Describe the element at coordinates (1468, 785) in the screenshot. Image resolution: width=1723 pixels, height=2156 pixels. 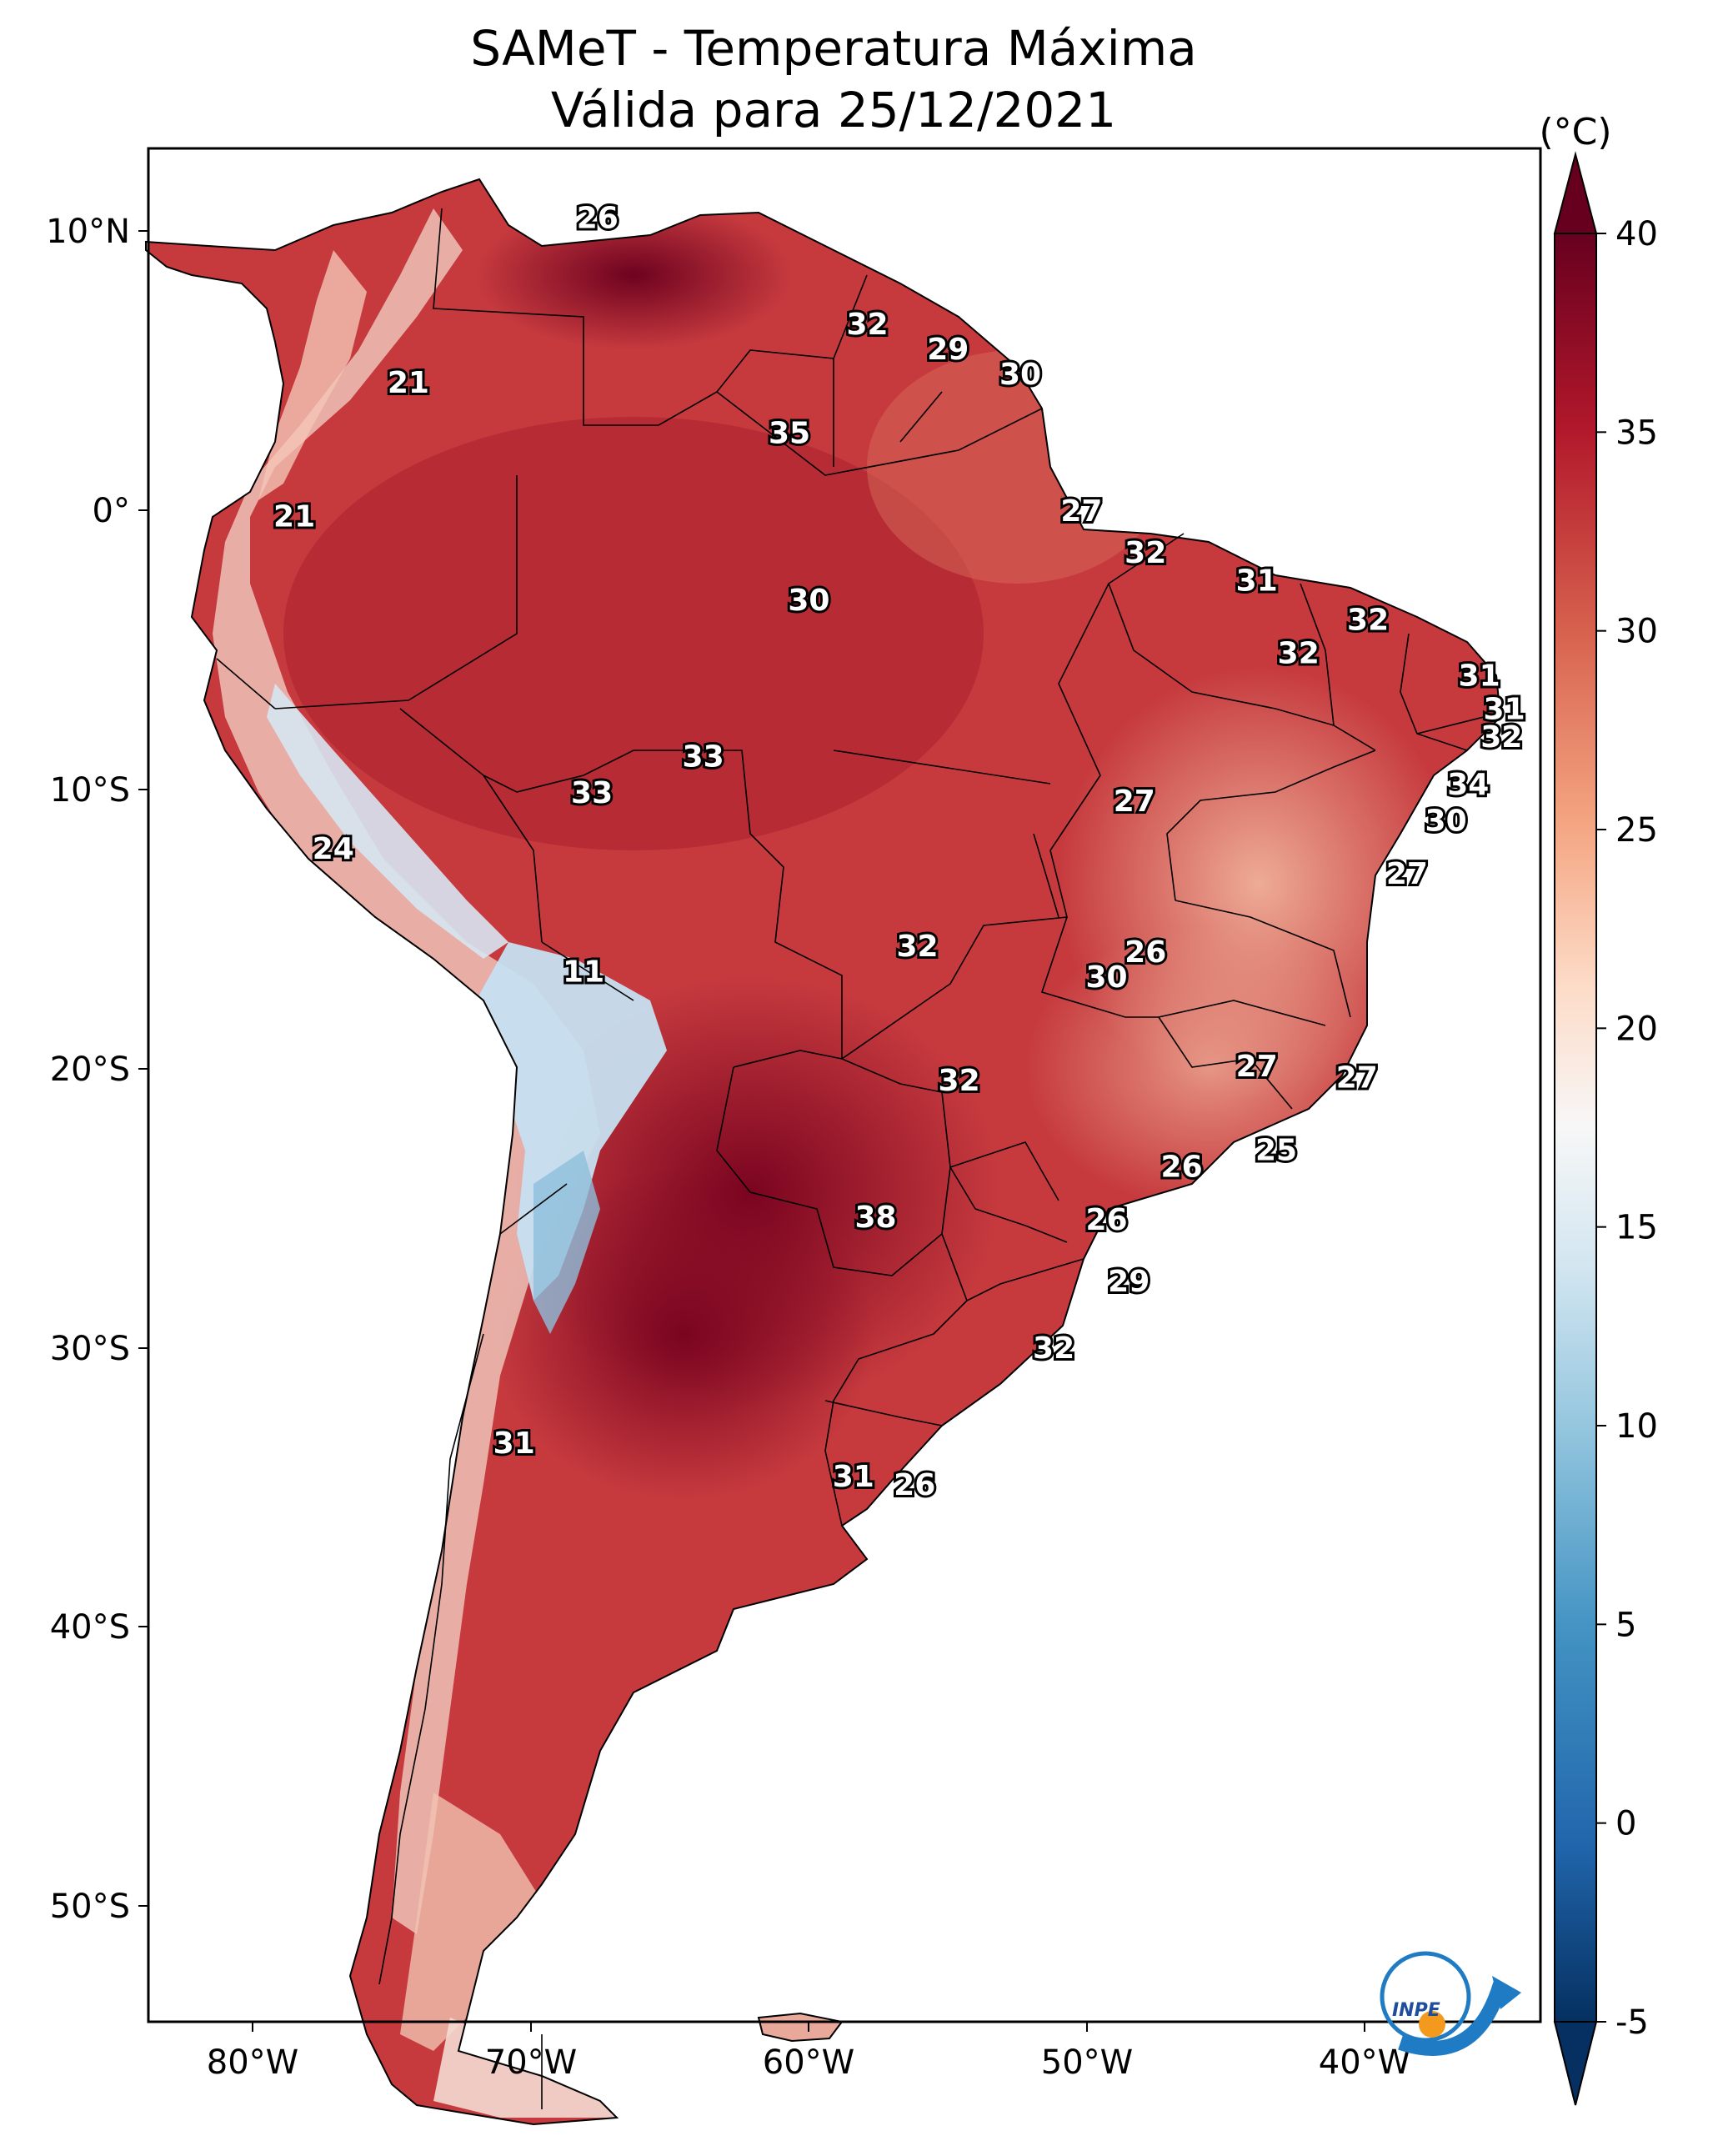
I see `temperature-label: 34` at that location.